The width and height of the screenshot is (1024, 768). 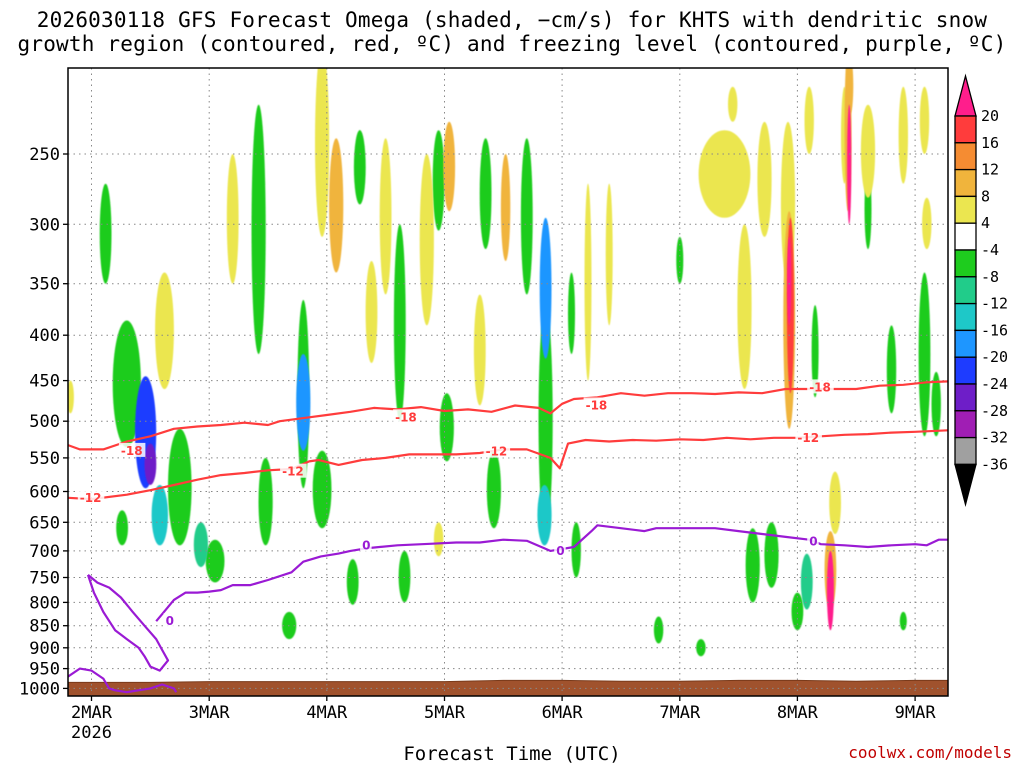 I want to click on credit-link: coolwx.com/models, so click(x=930, y=752).